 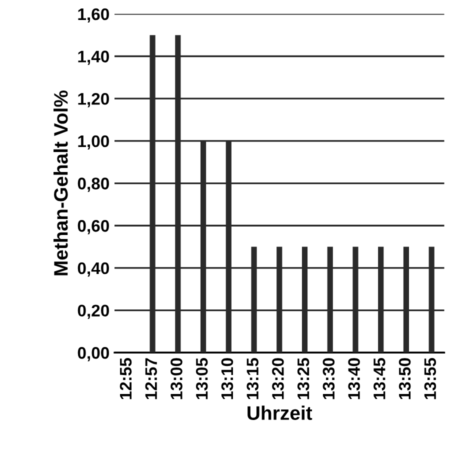 I want to click on x-tick-label: 13:15, so click(x=252, y=379).